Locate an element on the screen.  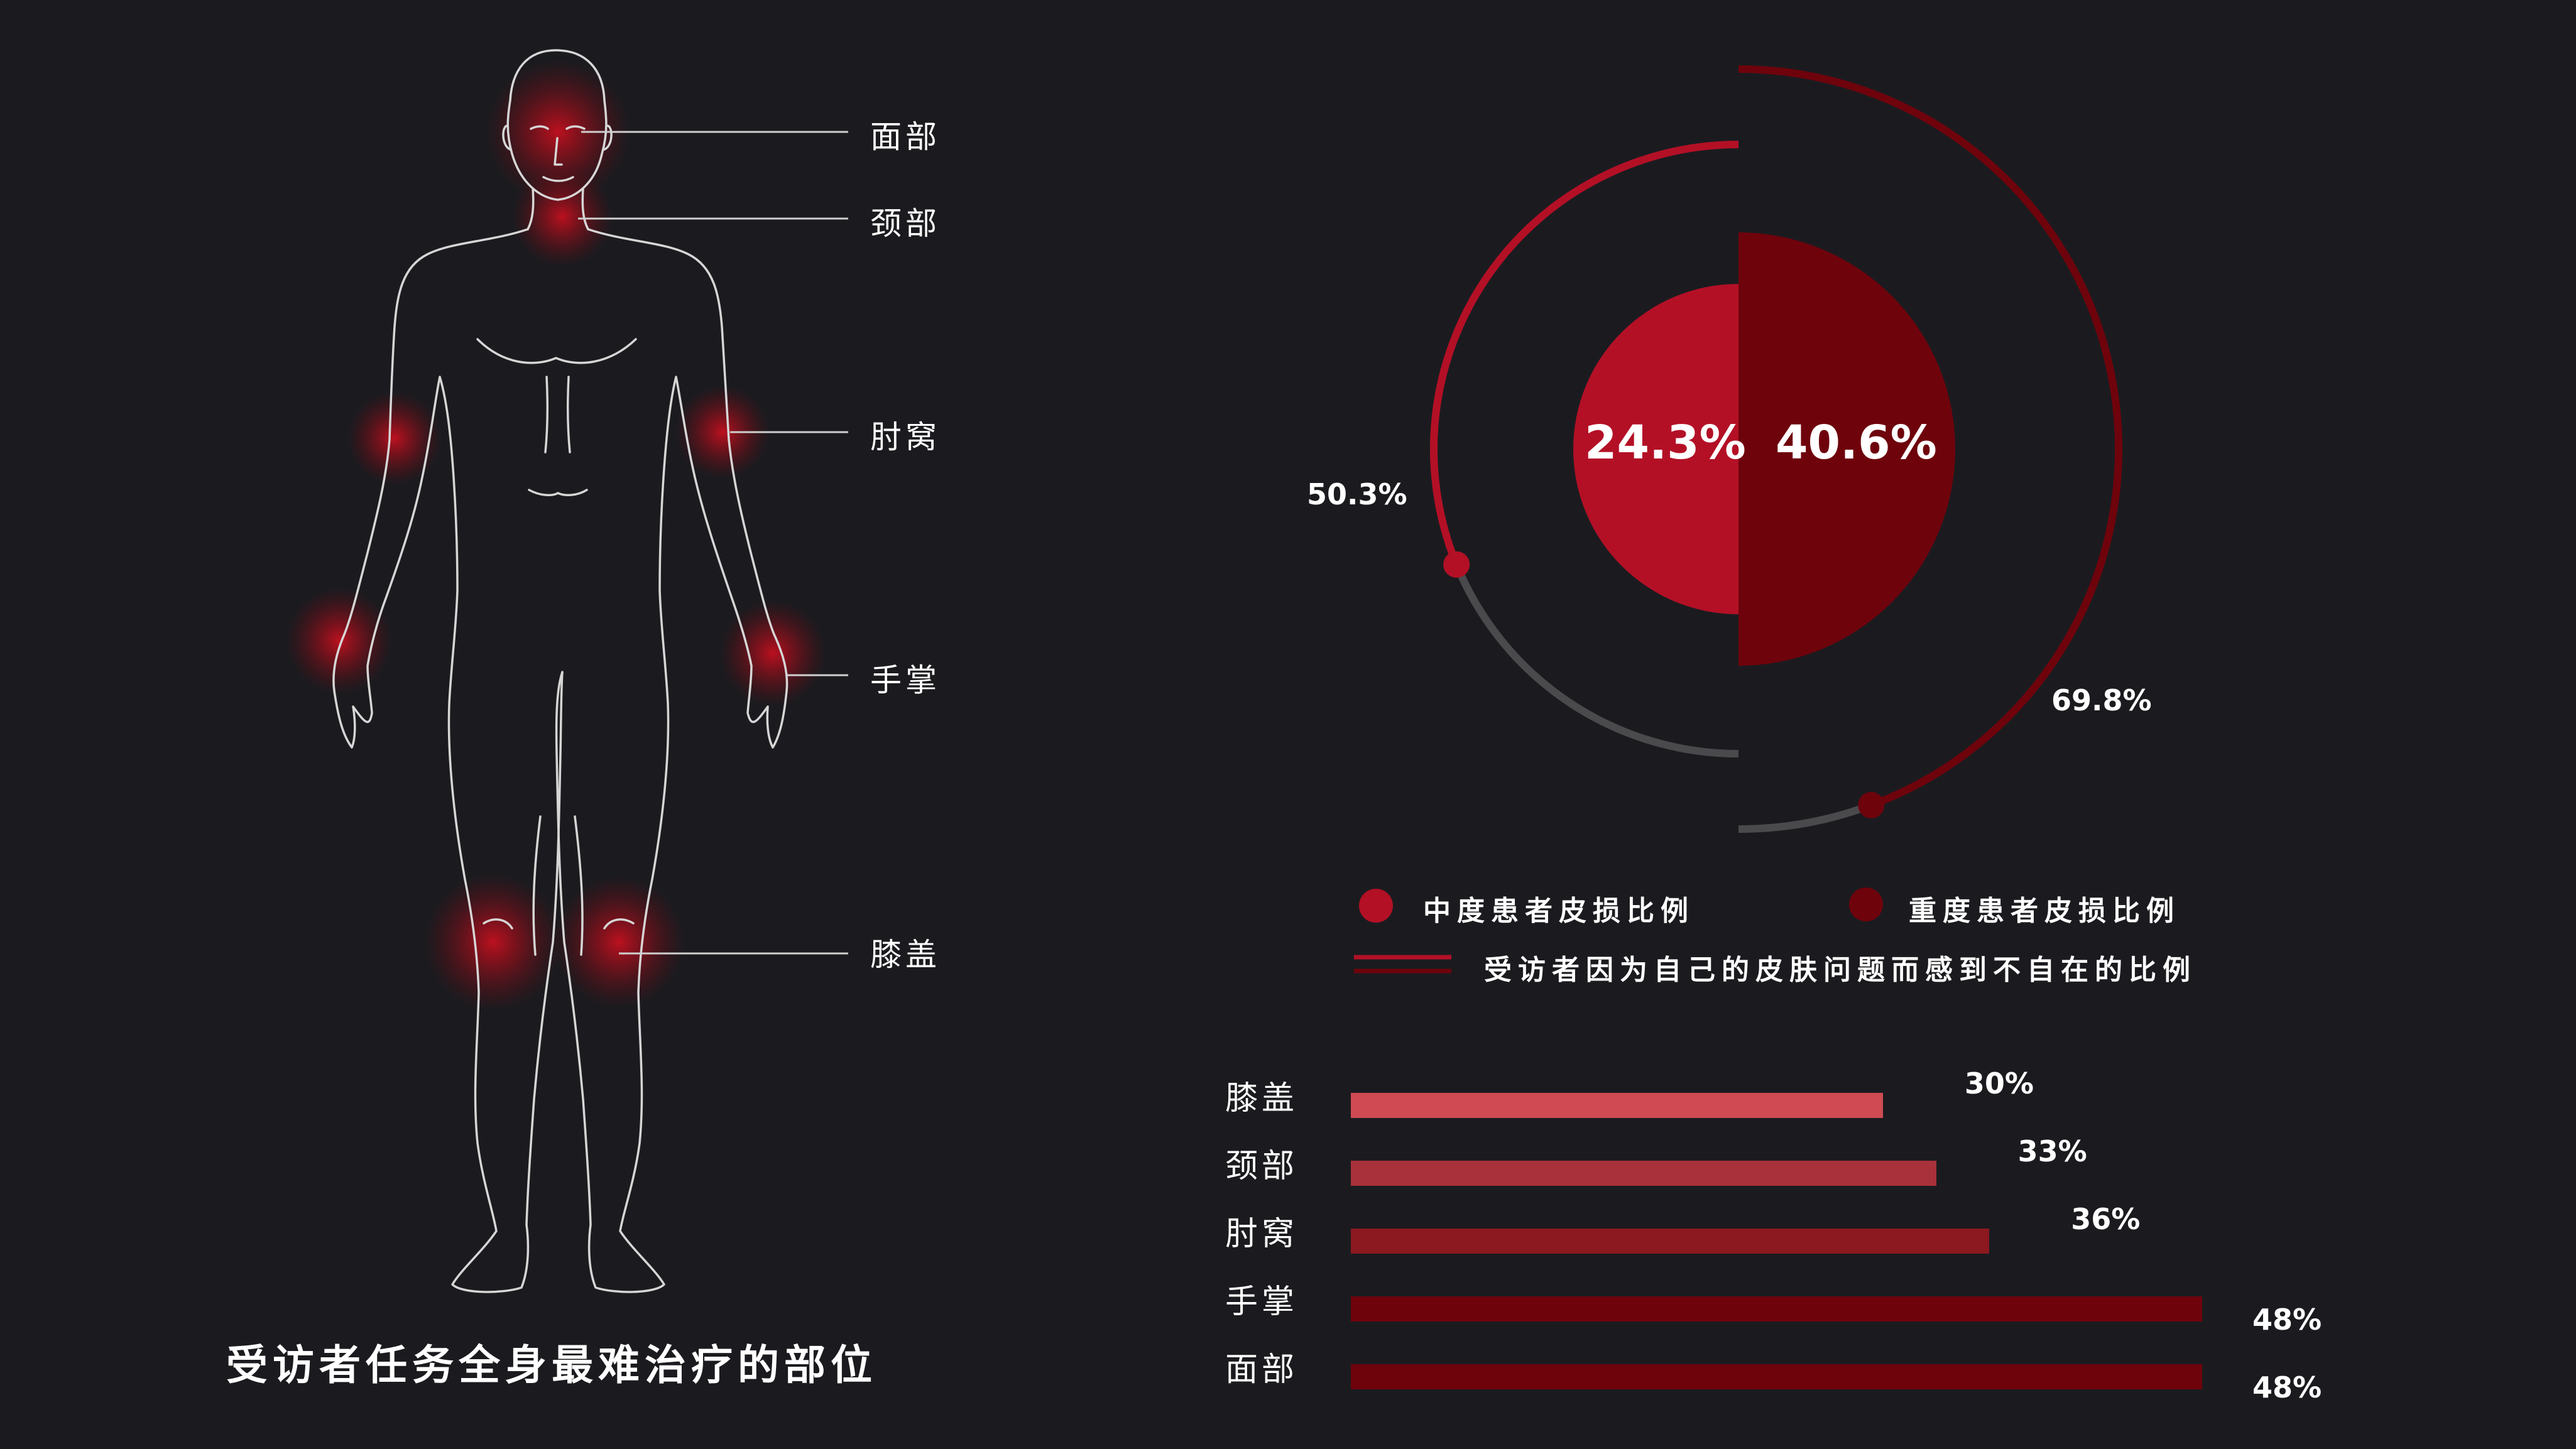
legend-label-moderate: 中度患者皮损比例 is located at coordinates (1559, 911).